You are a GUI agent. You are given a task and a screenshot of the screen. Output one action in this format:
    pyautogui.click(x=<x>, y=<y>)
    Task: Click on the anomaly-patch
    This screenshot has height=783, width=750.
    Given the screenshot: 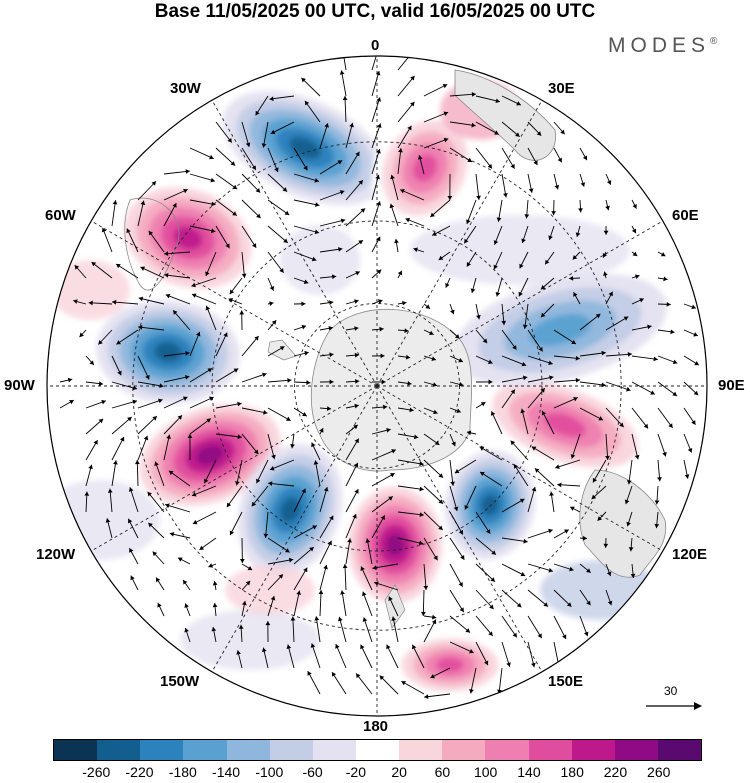 What is the action you would take?
    pyautogui.click(x=270, y=590)
    